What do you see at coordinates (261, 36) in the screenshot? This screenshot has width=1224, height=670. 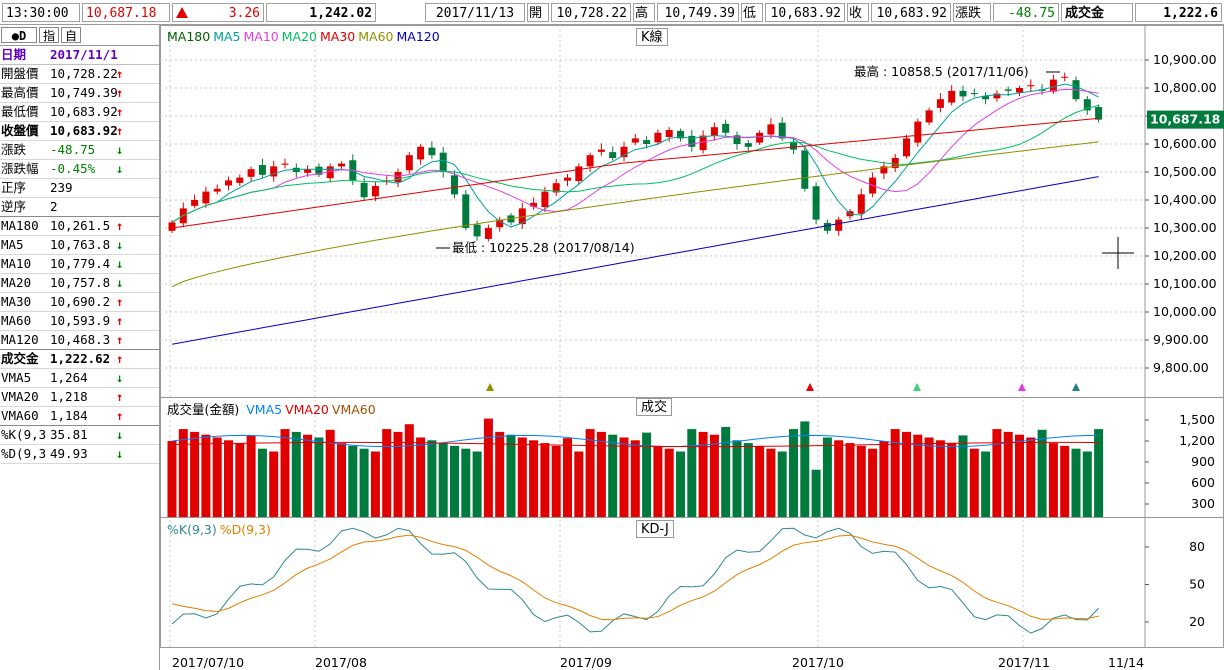 I see `legend-item: MA10` at bounding box center [261, 36].